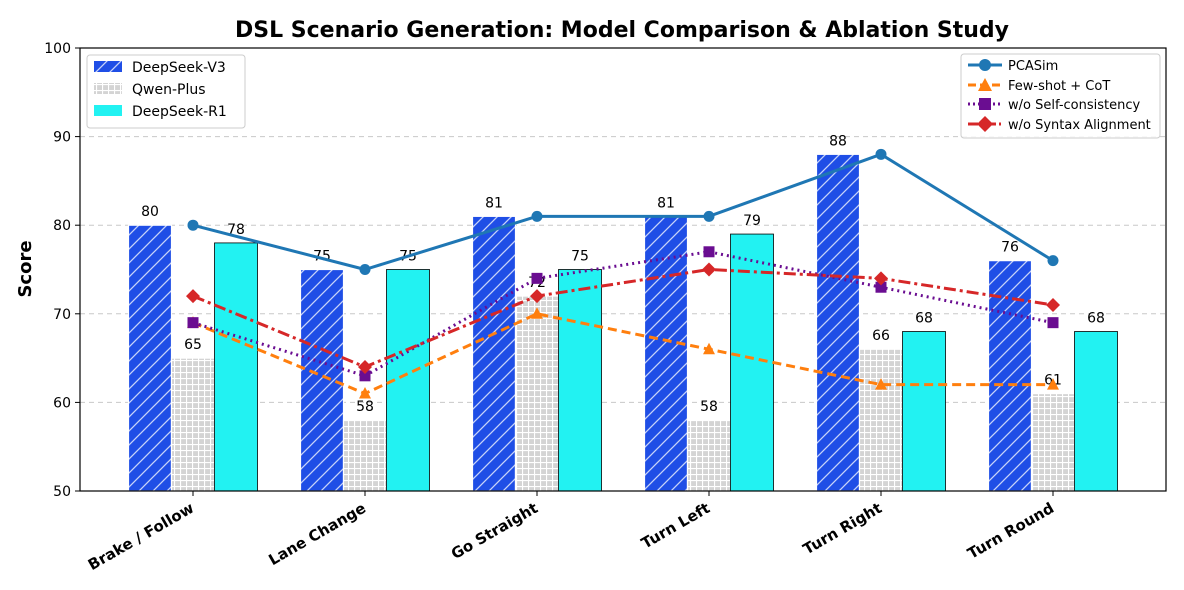 The height and width of the screenshot is (590, 1184). I want to click on legend-label-pcasim: PCASim, so click(1033, 66).